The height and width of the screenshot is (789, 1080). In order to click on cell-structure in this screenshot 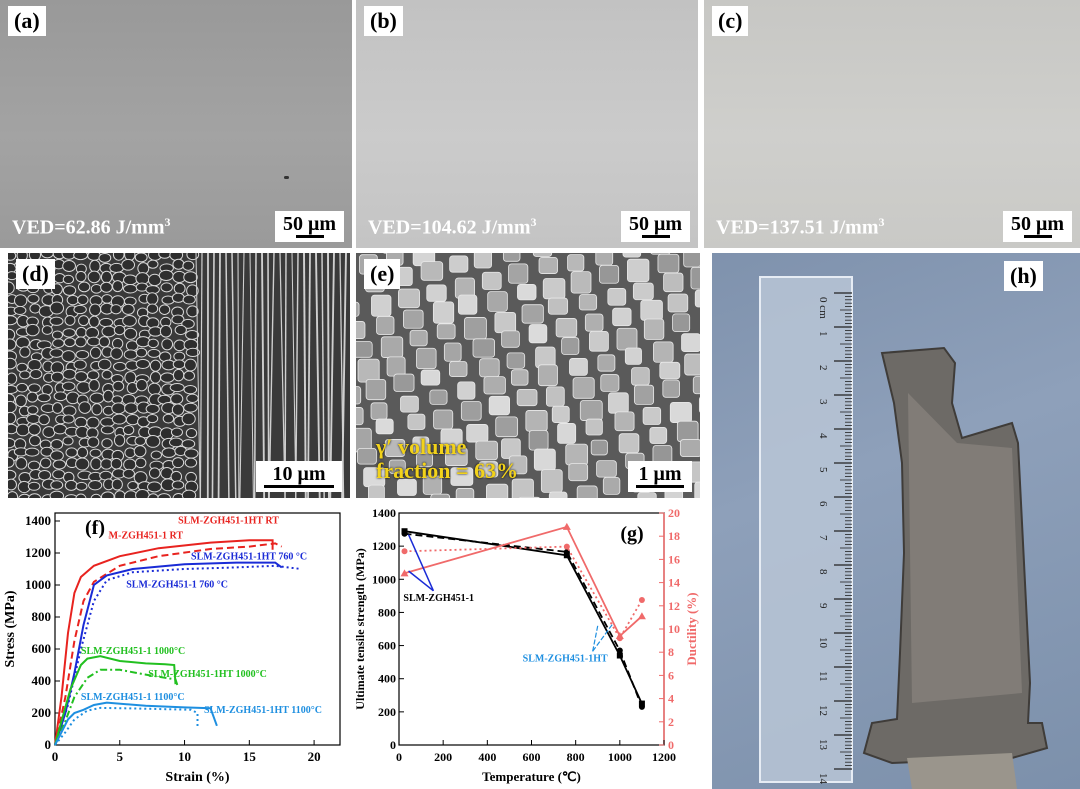, I will do `click(177, 375)`.